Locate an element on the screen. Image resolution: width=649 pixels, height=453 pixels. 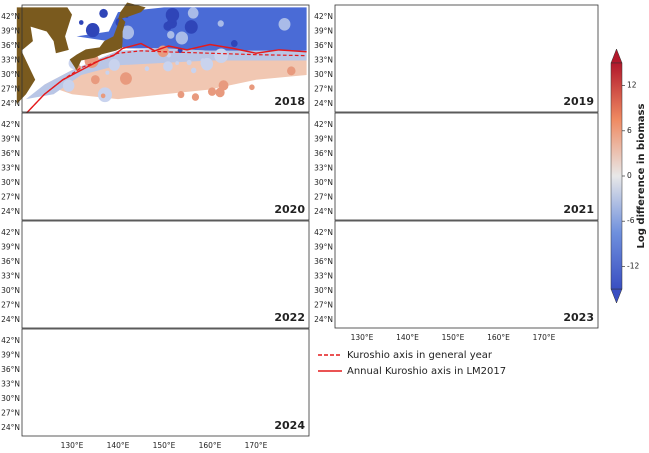
map-panel: 2022 42°N 39°N 36°N 33°N 30°N 27°N 24°N is located at coordinates (155, 274).